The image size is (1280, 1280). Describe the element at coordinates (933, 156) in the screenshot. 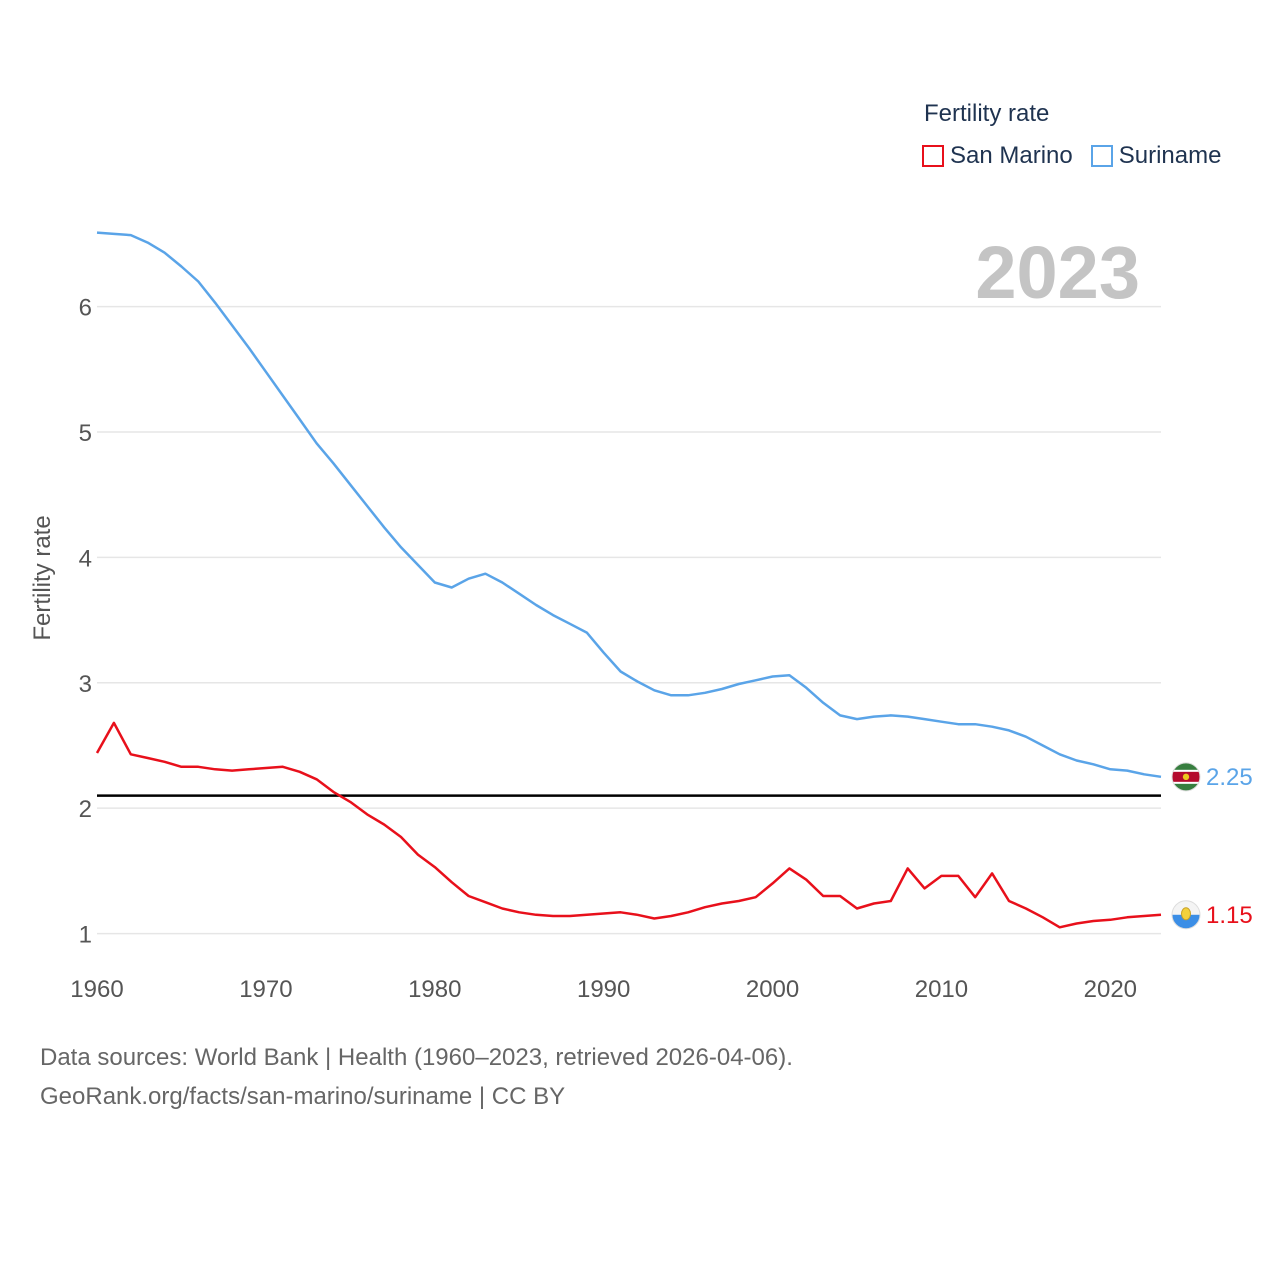

I see `legend-swatch-san-marino` at that location.